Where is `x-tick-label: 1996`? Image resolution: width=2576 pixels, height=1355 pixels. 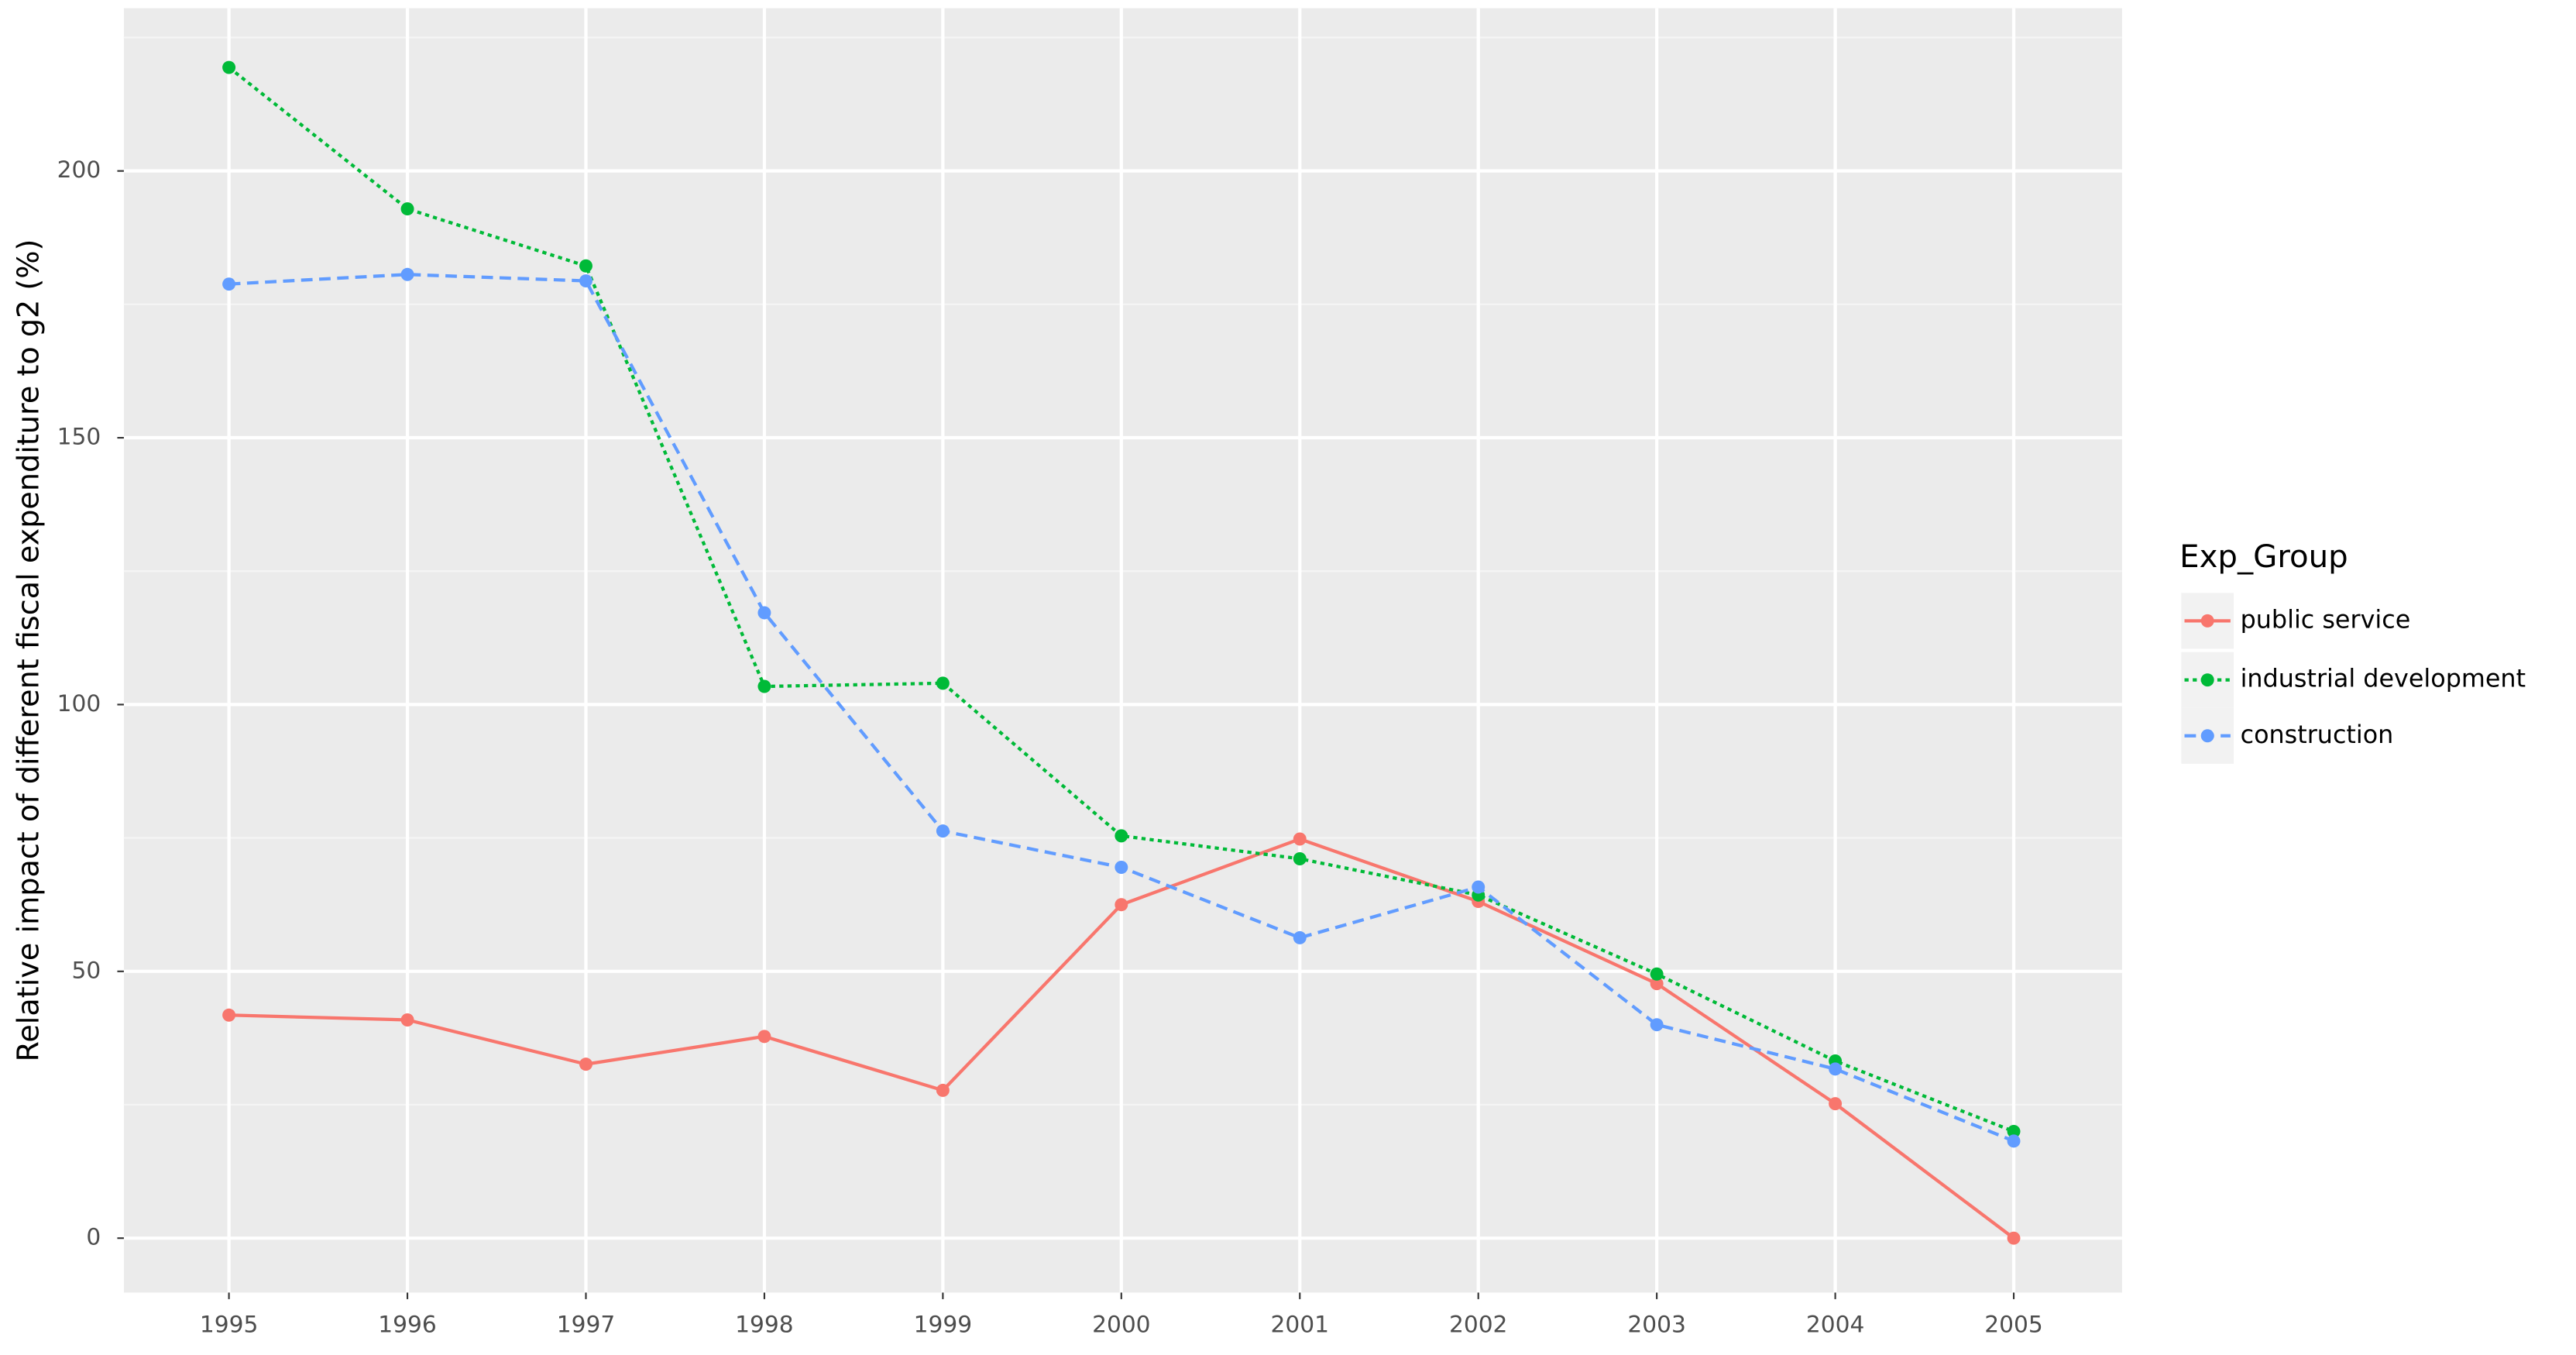
x-tick-label: 1996 is located at coordinates (407, 1323).